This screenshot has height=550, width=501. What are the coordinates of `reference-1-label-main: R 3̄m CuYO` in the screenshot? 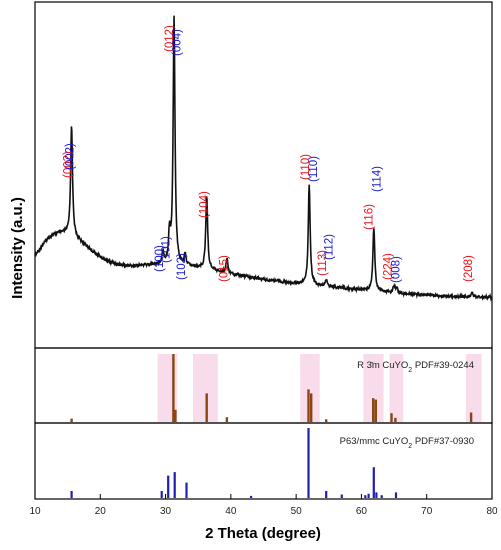 It's located at (382, 365).